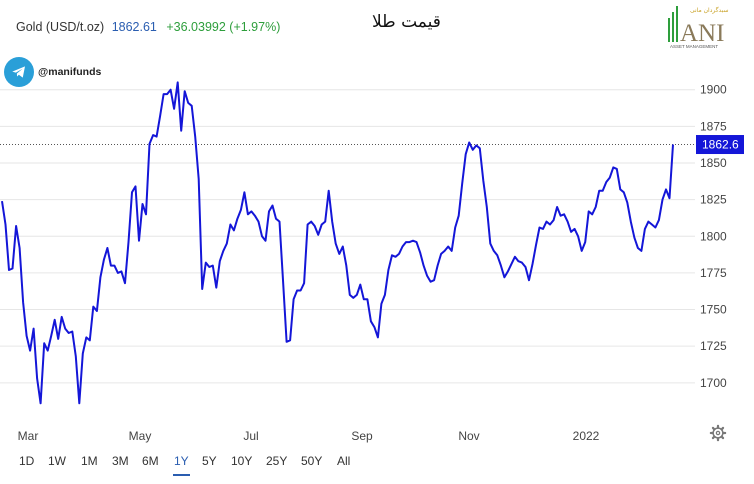 This screenshot has height=484, width=754. What do you see at coordinates (120, 461) in the screenshot?
I see `range-3m-button: 3M` at bounding box center [120, 461].